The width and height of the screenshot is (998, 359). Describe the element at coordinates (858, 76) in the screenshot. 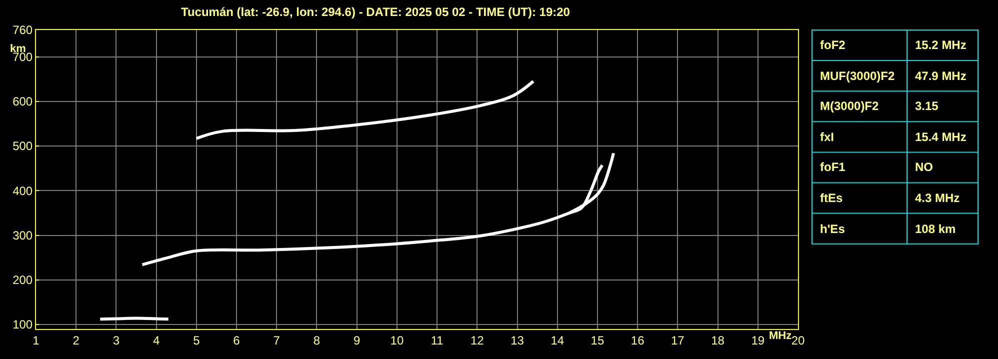

I see `text: MUF(3000)F2` at that location.